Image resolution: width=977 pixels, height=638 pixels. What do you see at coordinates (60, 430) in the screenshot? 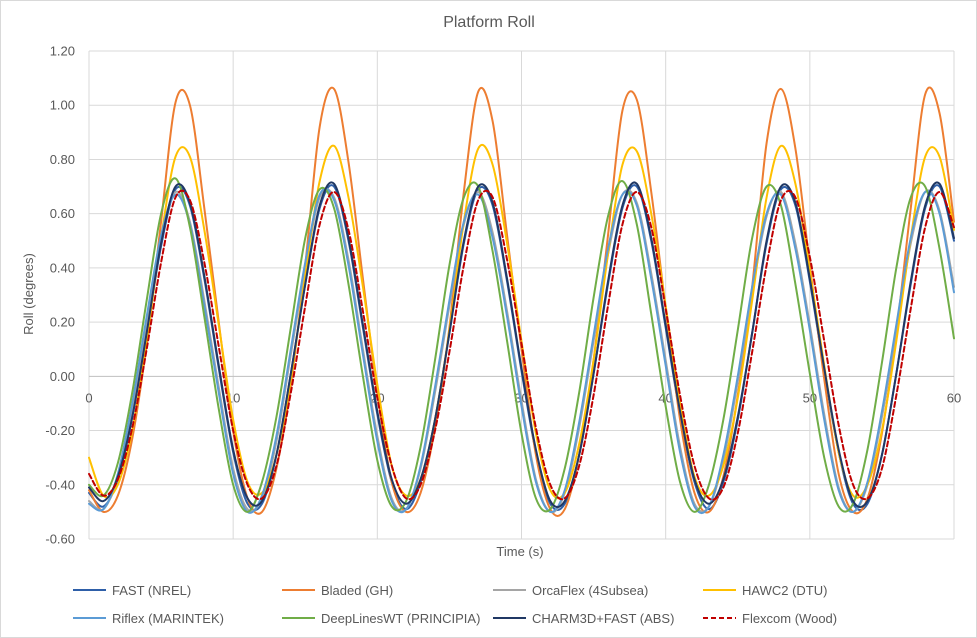
I see `y-tick-label: -0.20` at bounding box center [60, 430].